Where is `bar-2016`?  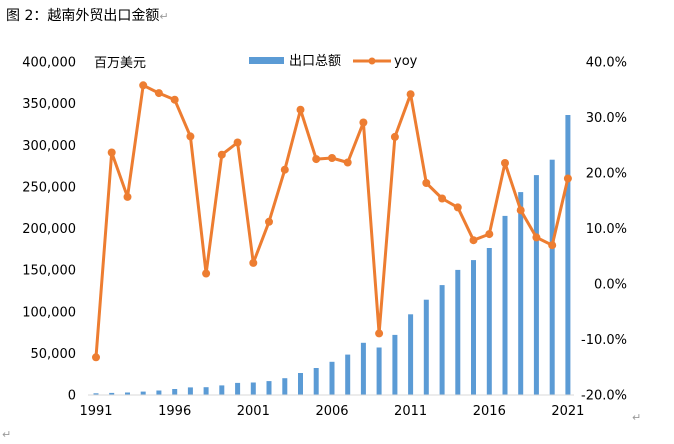 bar-2016 is located at coordinates (489, 321).